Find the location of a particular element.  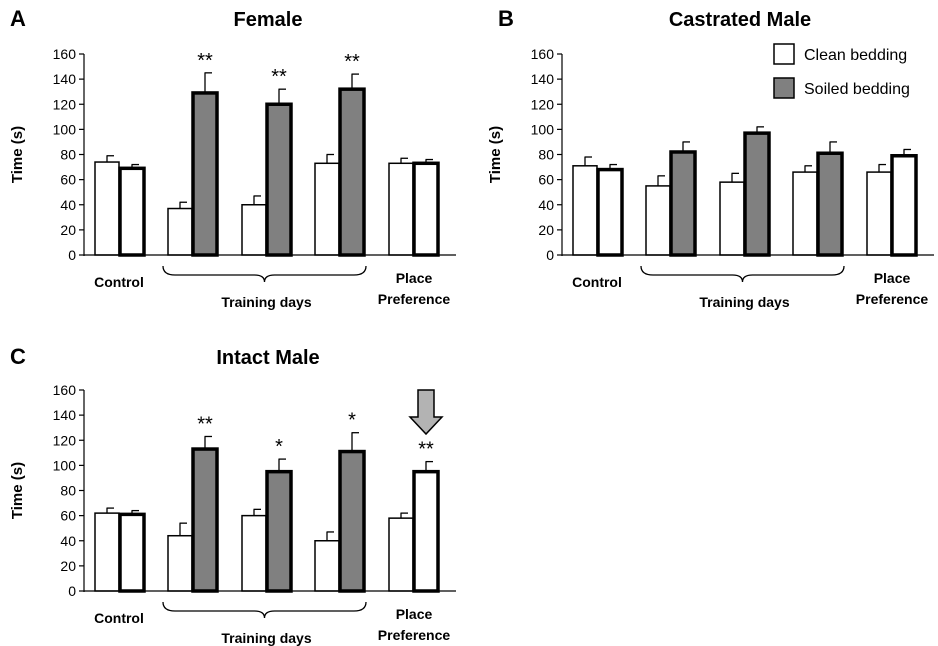

highlight-arrow is located at coordinates (426, 412).